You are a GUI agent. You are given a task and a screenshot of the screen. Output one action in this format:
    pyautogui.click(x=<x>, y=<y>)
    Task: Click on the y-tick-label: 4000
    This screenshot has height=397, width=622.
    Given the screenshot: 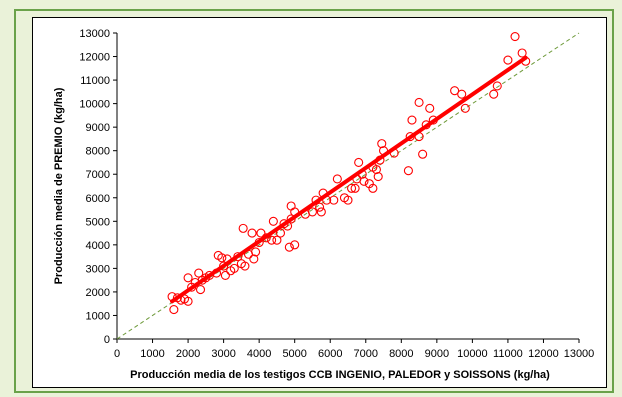 What is the action you would take?
    pyautogui.click(x=98, y=246)
    